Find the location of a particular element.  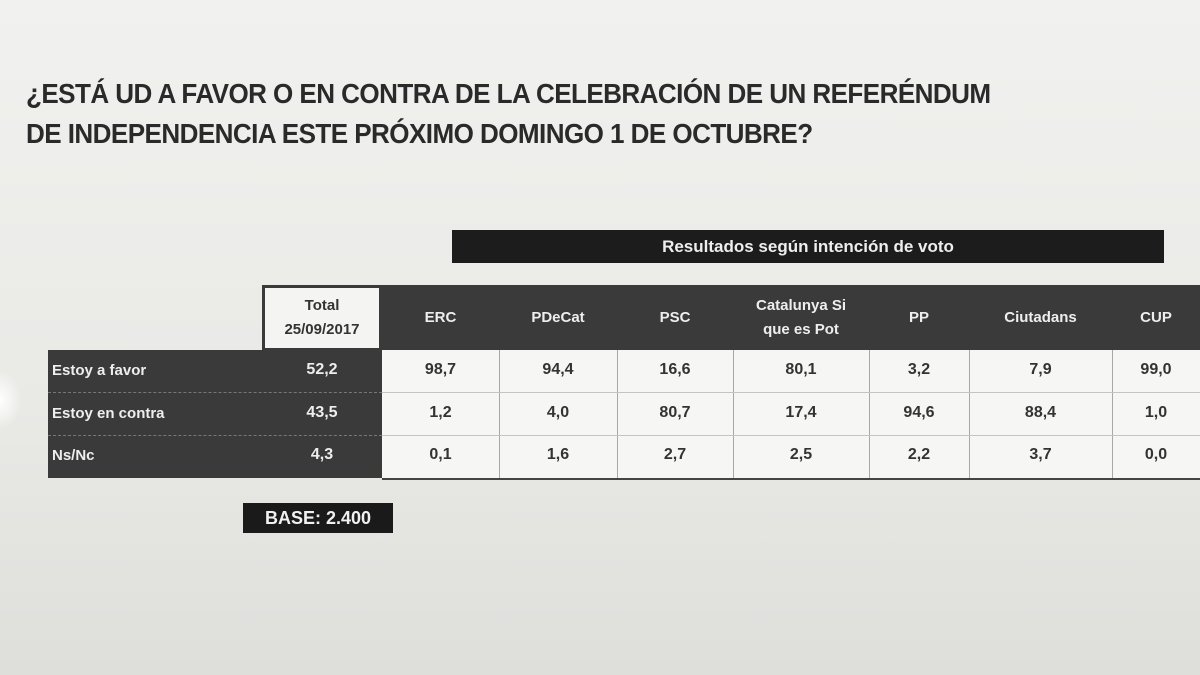

table-cell: 98,7 is located at coordinates (440, 369).